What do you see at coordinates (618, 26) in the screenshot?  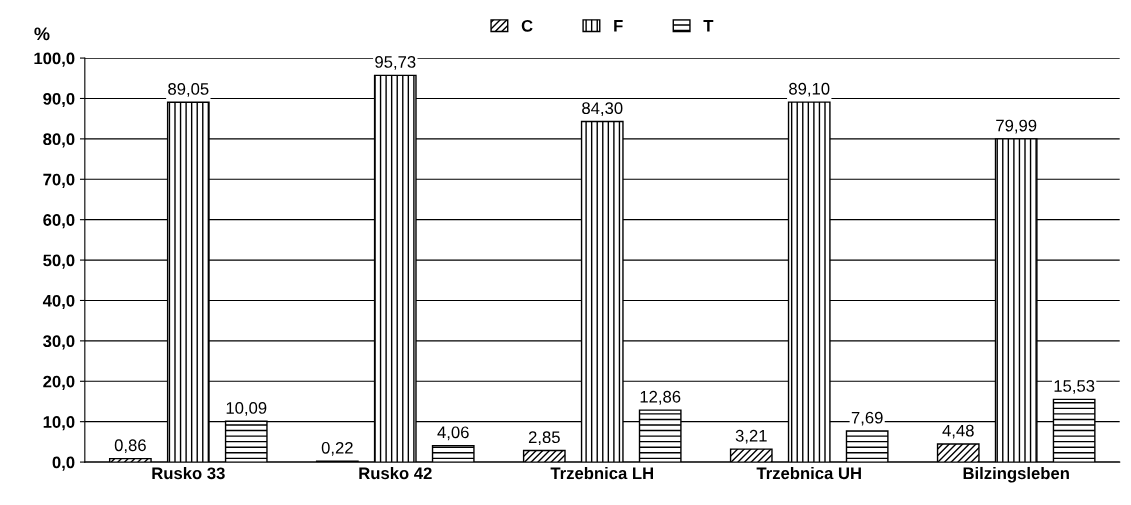 I see `legend-label: F` at bounding box center [618, 26].